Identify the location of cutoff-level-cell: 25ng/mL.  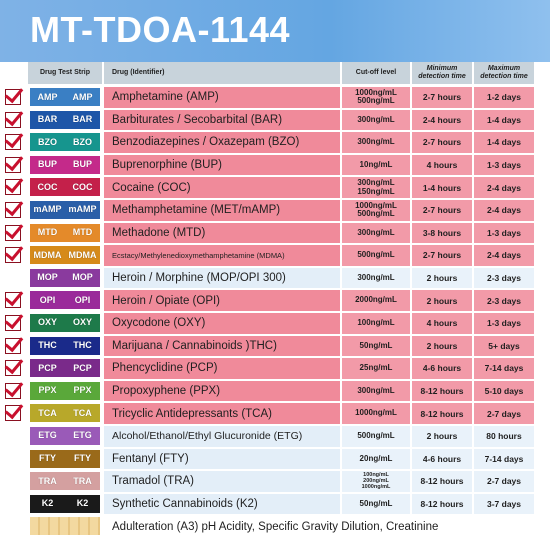
(376, 368).